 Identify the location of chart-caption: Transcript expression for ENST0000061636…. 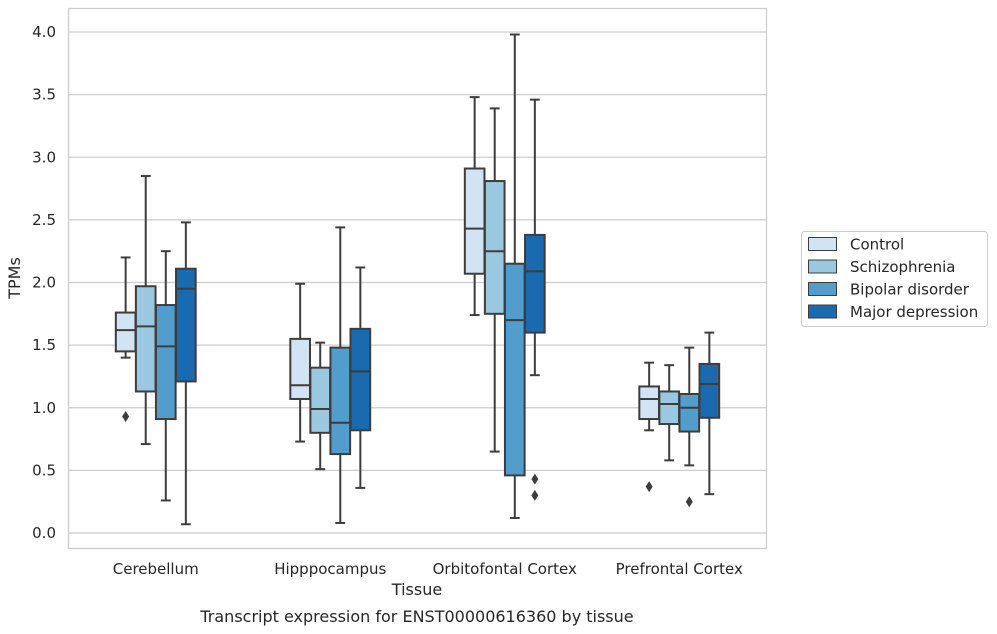
(416, 616).